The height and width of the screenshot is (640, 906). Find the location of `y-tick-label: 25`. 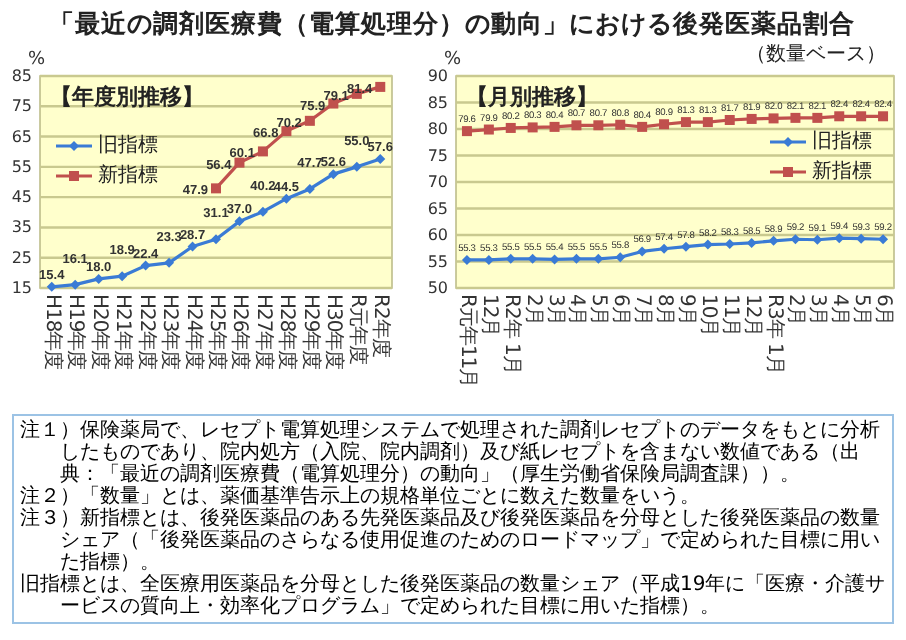

y-tick-label: 25 is located at coordinates (21, 257).